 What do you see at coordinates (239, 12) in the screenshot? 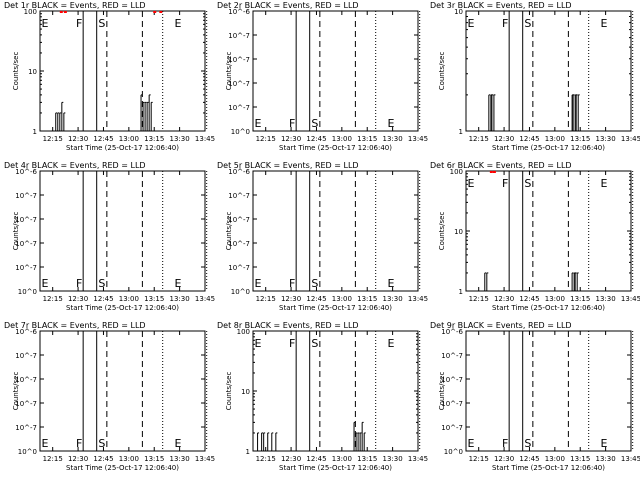
I see `y-tick-label: 10^-6` at bounding box center [239, 12].